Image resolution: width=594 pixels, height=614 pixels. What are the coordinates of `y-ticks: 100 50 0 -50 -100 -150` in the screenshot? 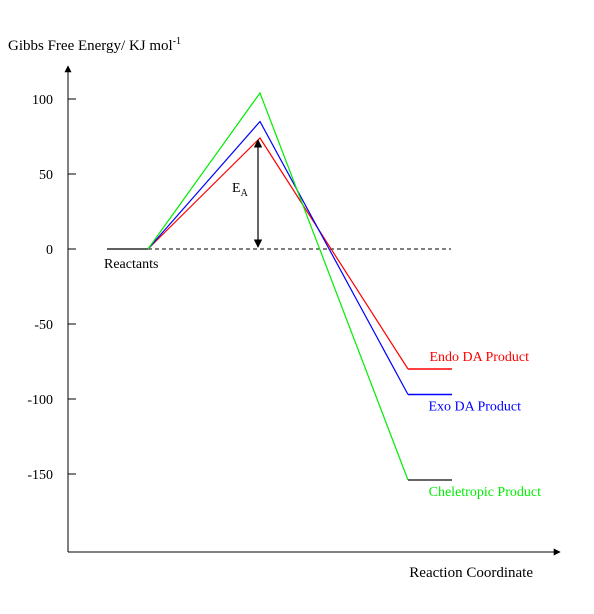 It's located at (51, 288).